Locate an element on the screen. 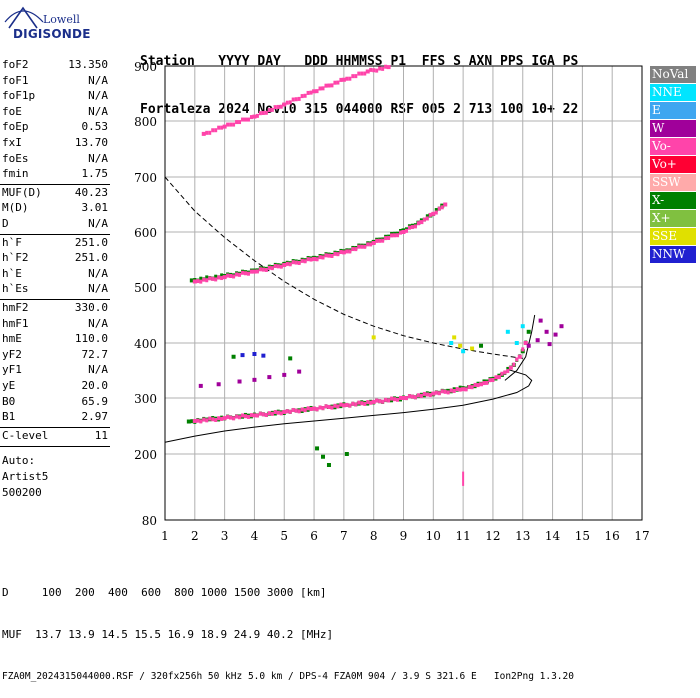 The height and width of the screenshot is (698, 700). x-tick-label: 6 is located at coordinates (314, 536).